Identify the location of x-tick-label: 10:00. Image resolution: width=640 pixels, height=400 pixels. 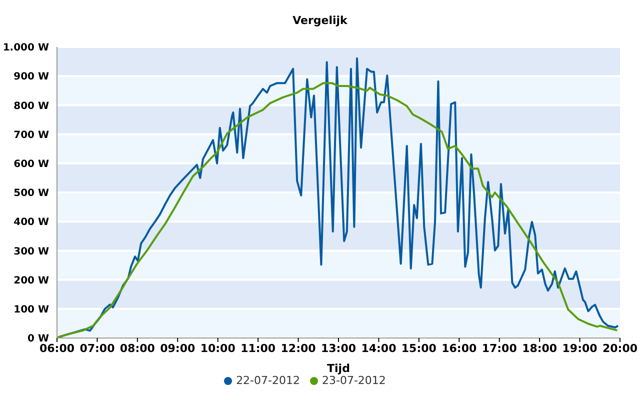
(218, 348).